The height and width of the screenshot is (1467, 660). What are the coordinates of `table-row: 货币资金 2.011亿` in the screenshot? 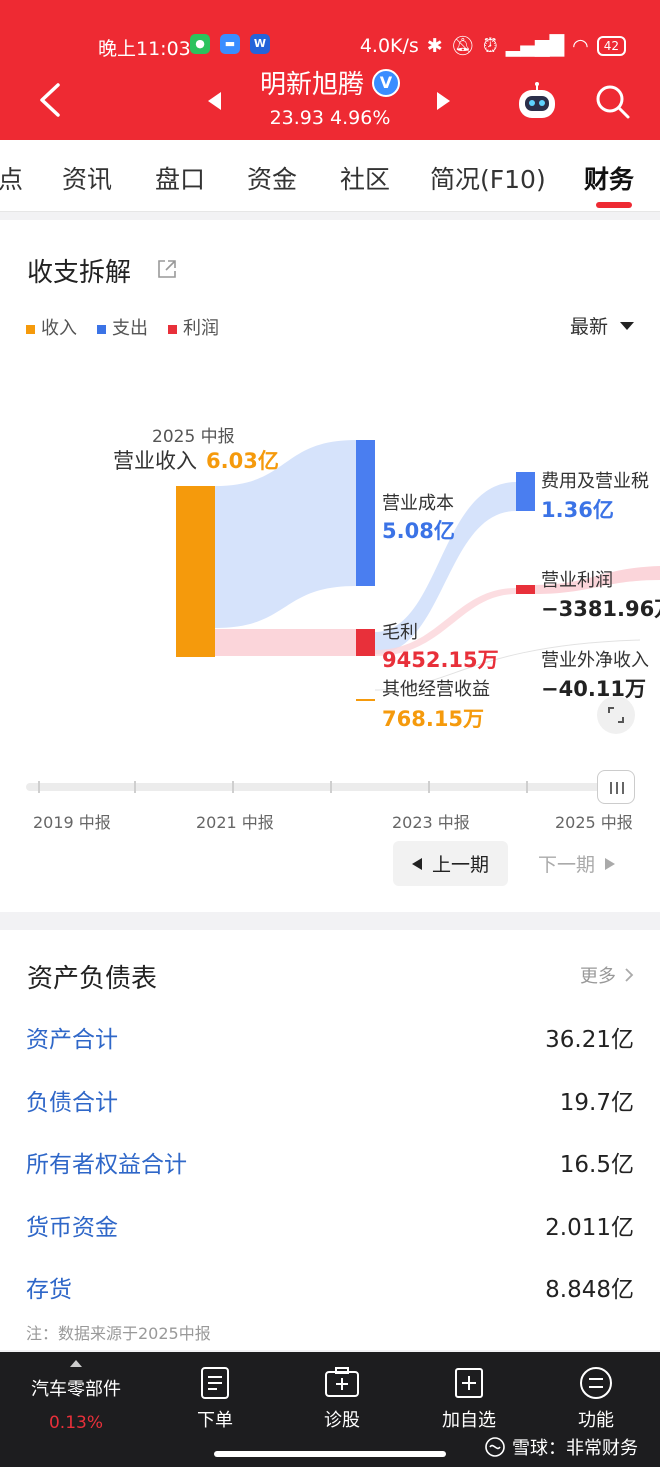 It's located at (330, 1228).